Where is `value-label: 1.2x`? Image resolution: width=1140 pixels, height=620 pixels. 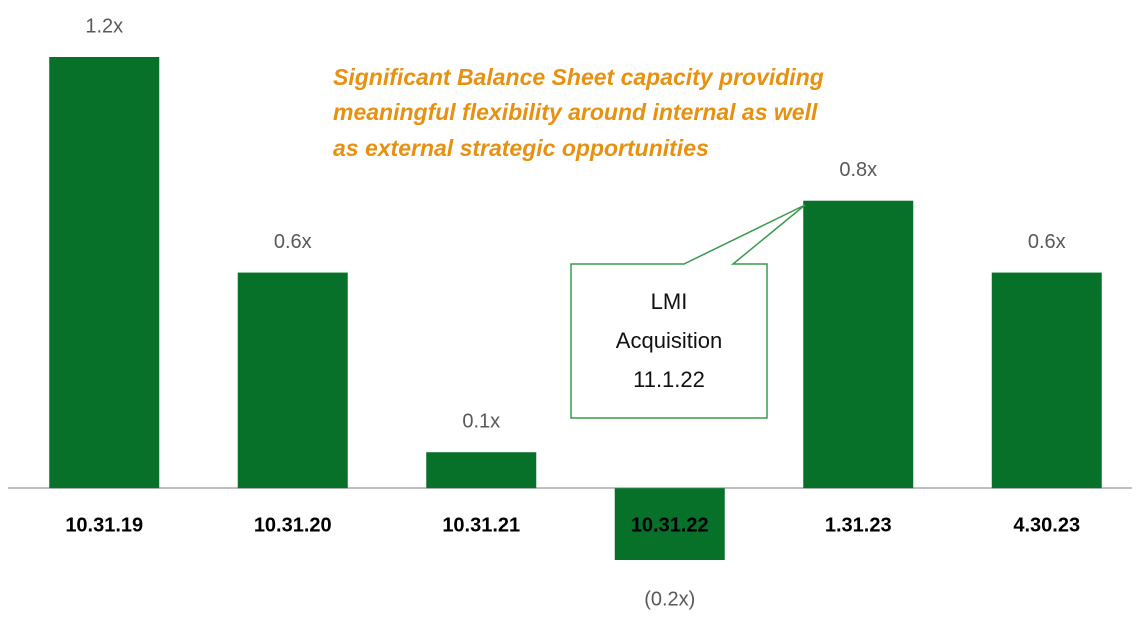
value-label: 1.2x is located at coordinates (104, 26).